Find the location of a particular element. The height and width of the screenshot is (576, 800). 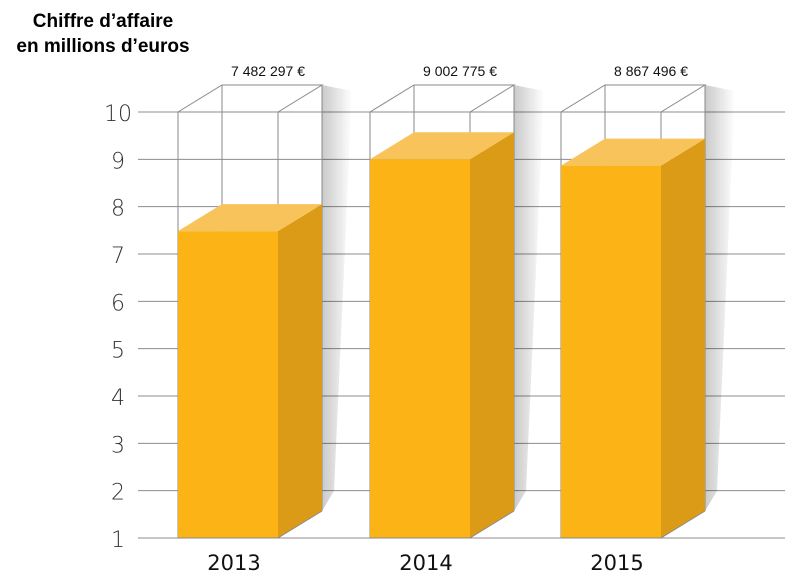

y-tick-label: 7 is located at coordinates (118, 256).